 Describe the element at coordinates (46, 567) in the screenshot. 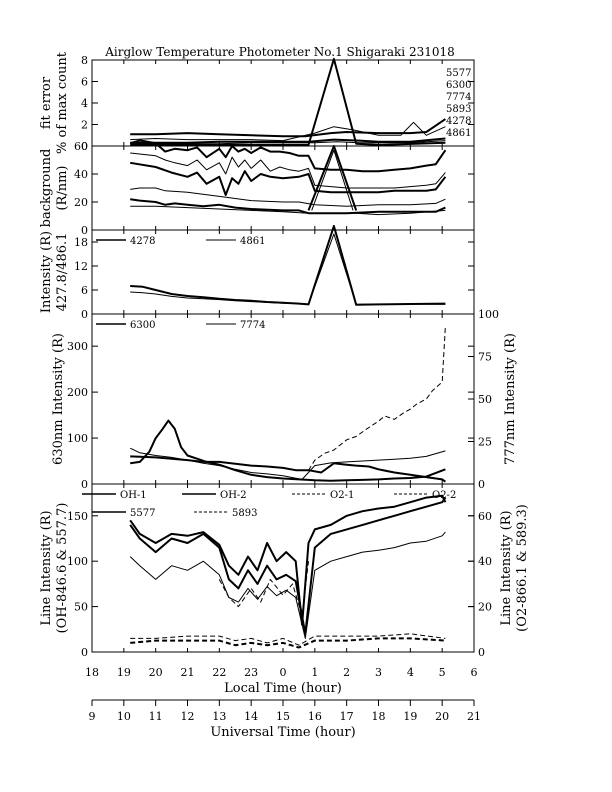

I see `y-axis-label-lineintensity: Line Intensity (R)` at that location.